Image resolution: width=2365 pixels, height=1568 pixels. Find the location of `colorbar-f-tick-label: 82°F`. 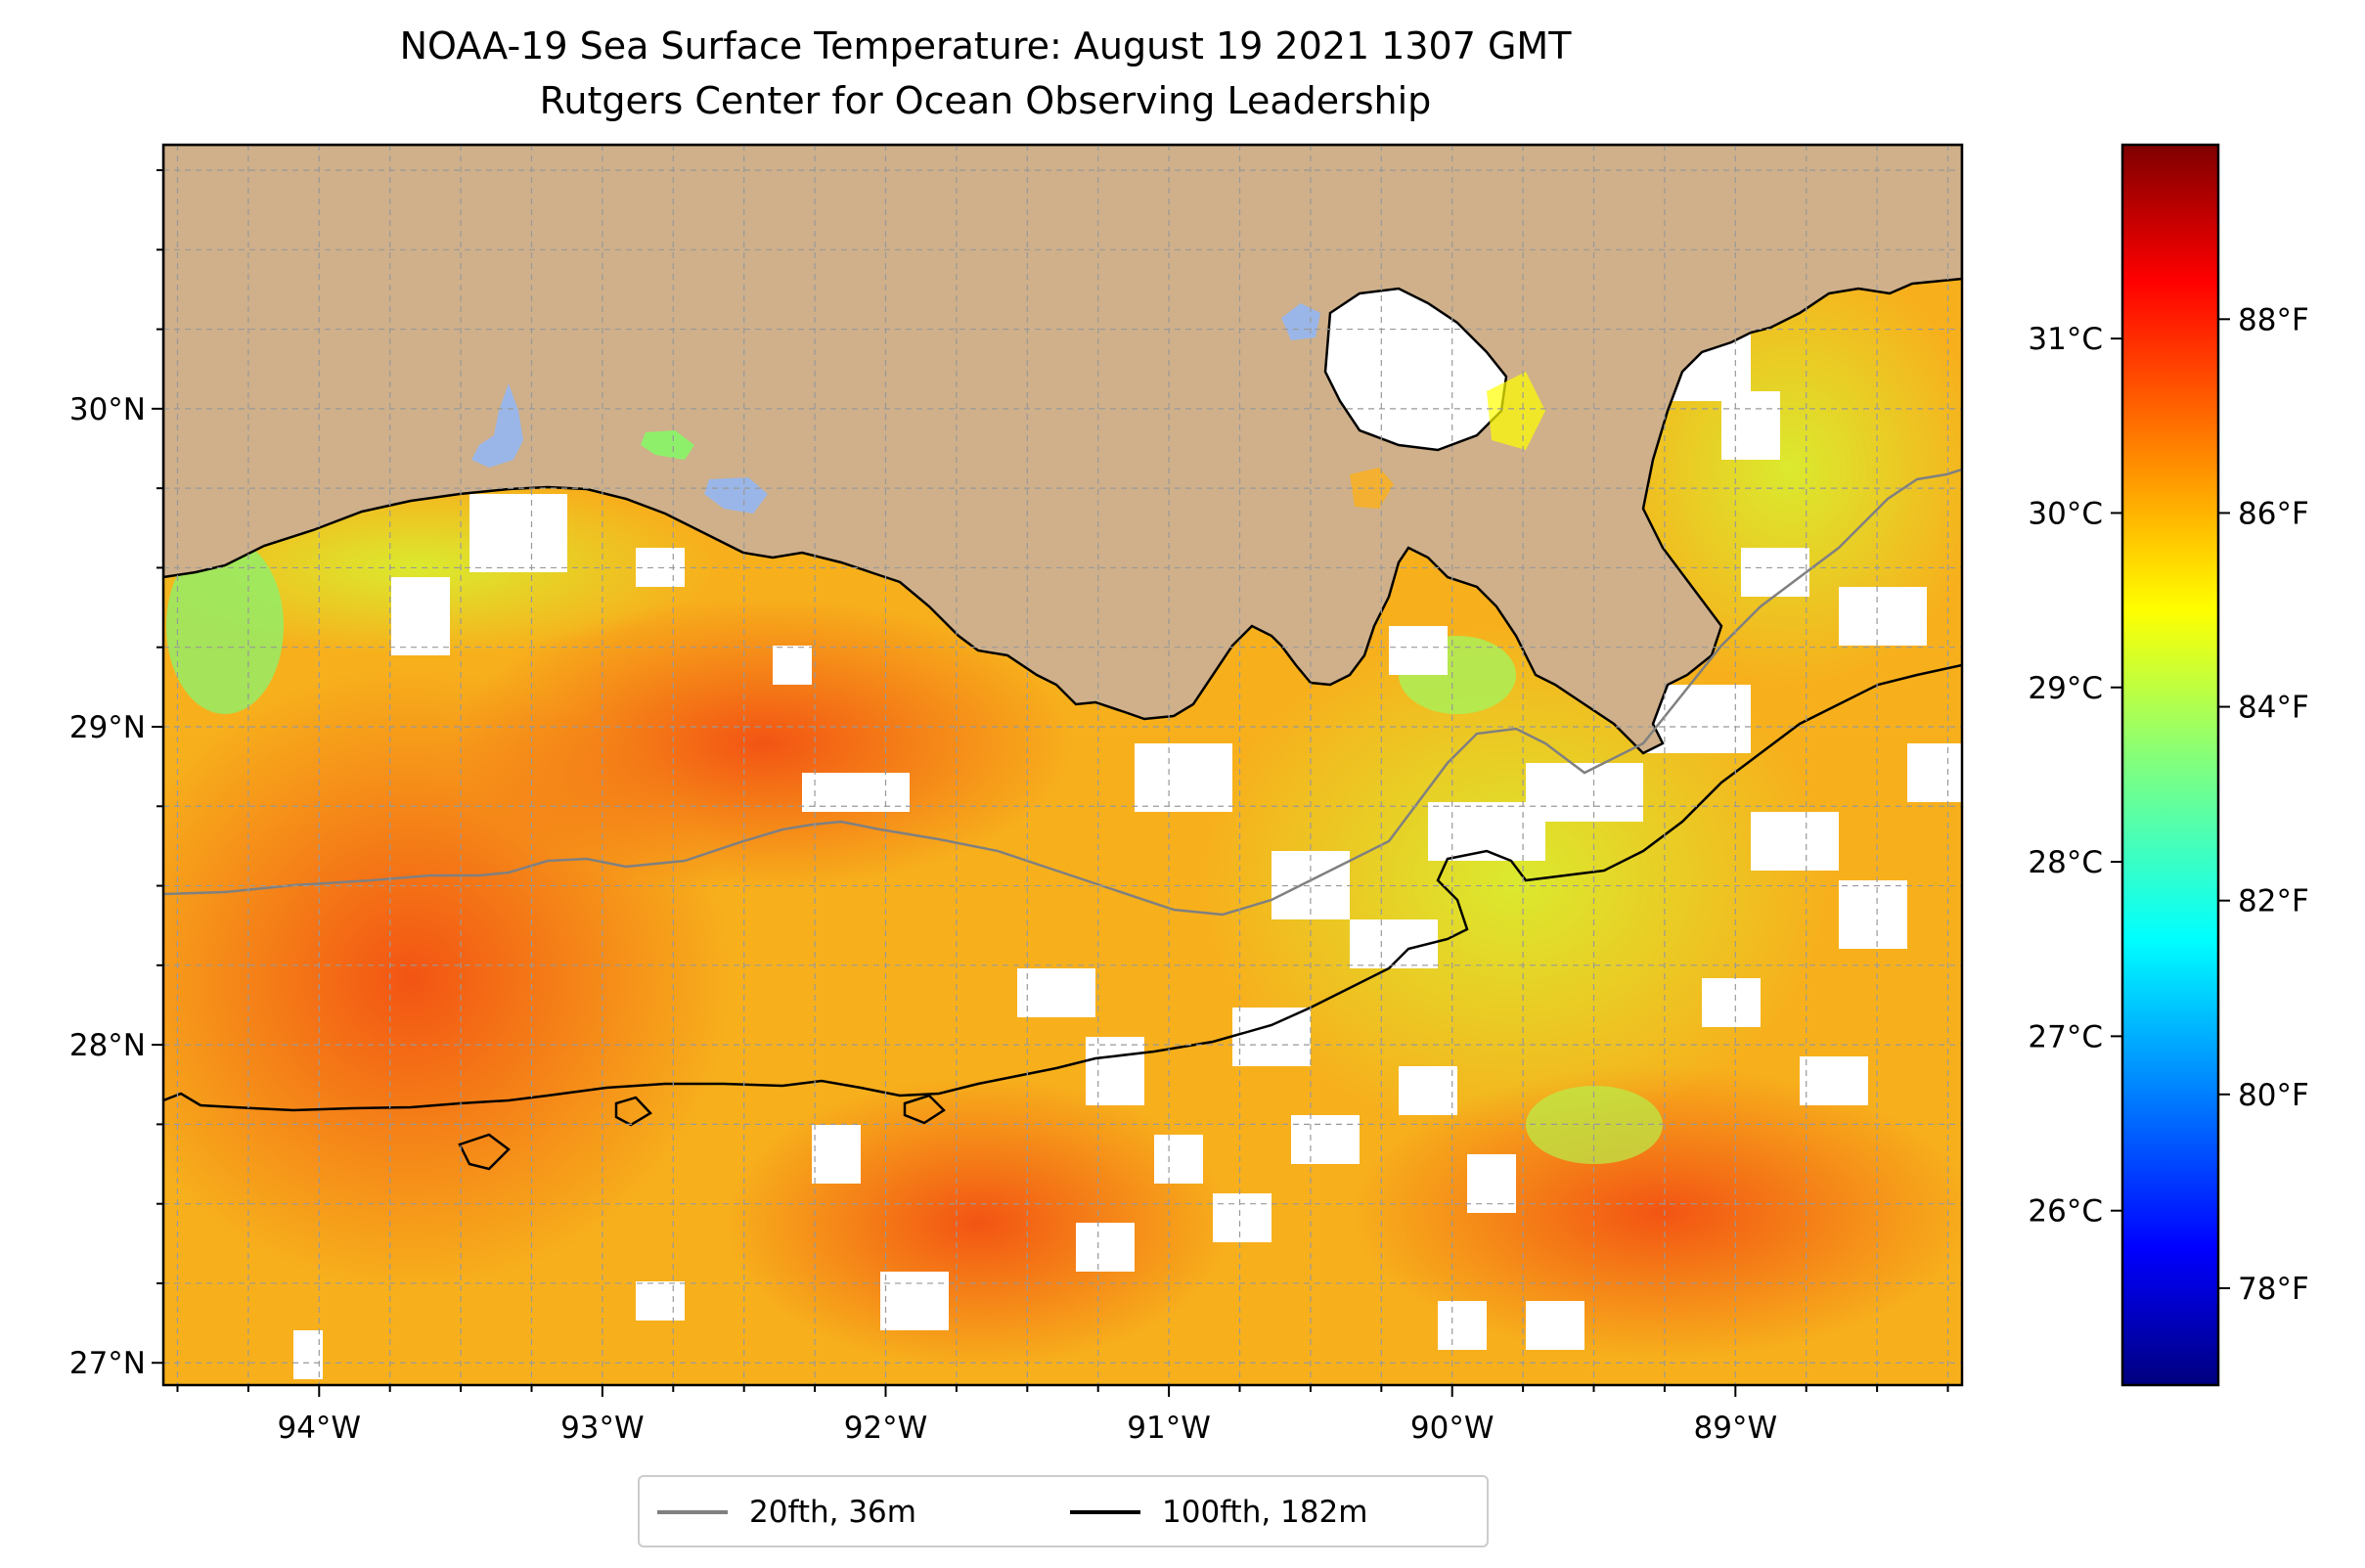

colorbar-f-tick-label: 82°F is located at coordinates (2273, 901).